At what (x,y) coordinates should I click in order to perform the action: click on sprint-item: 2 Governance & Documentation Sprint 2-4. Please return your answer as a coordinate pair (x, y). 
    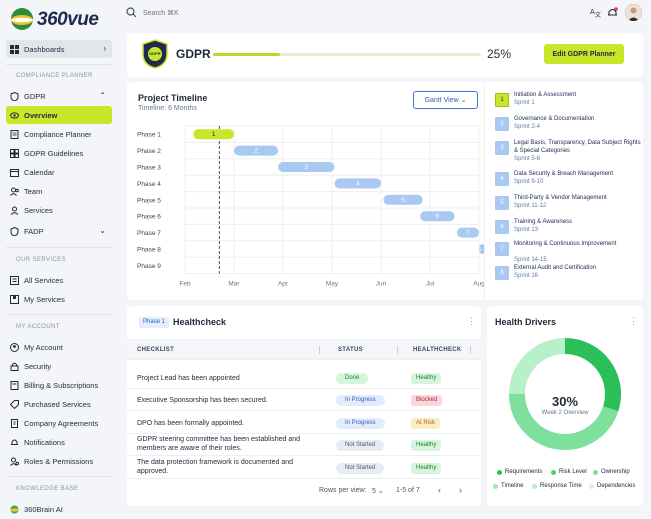
    Looking at the image, I should click on (570, 126).